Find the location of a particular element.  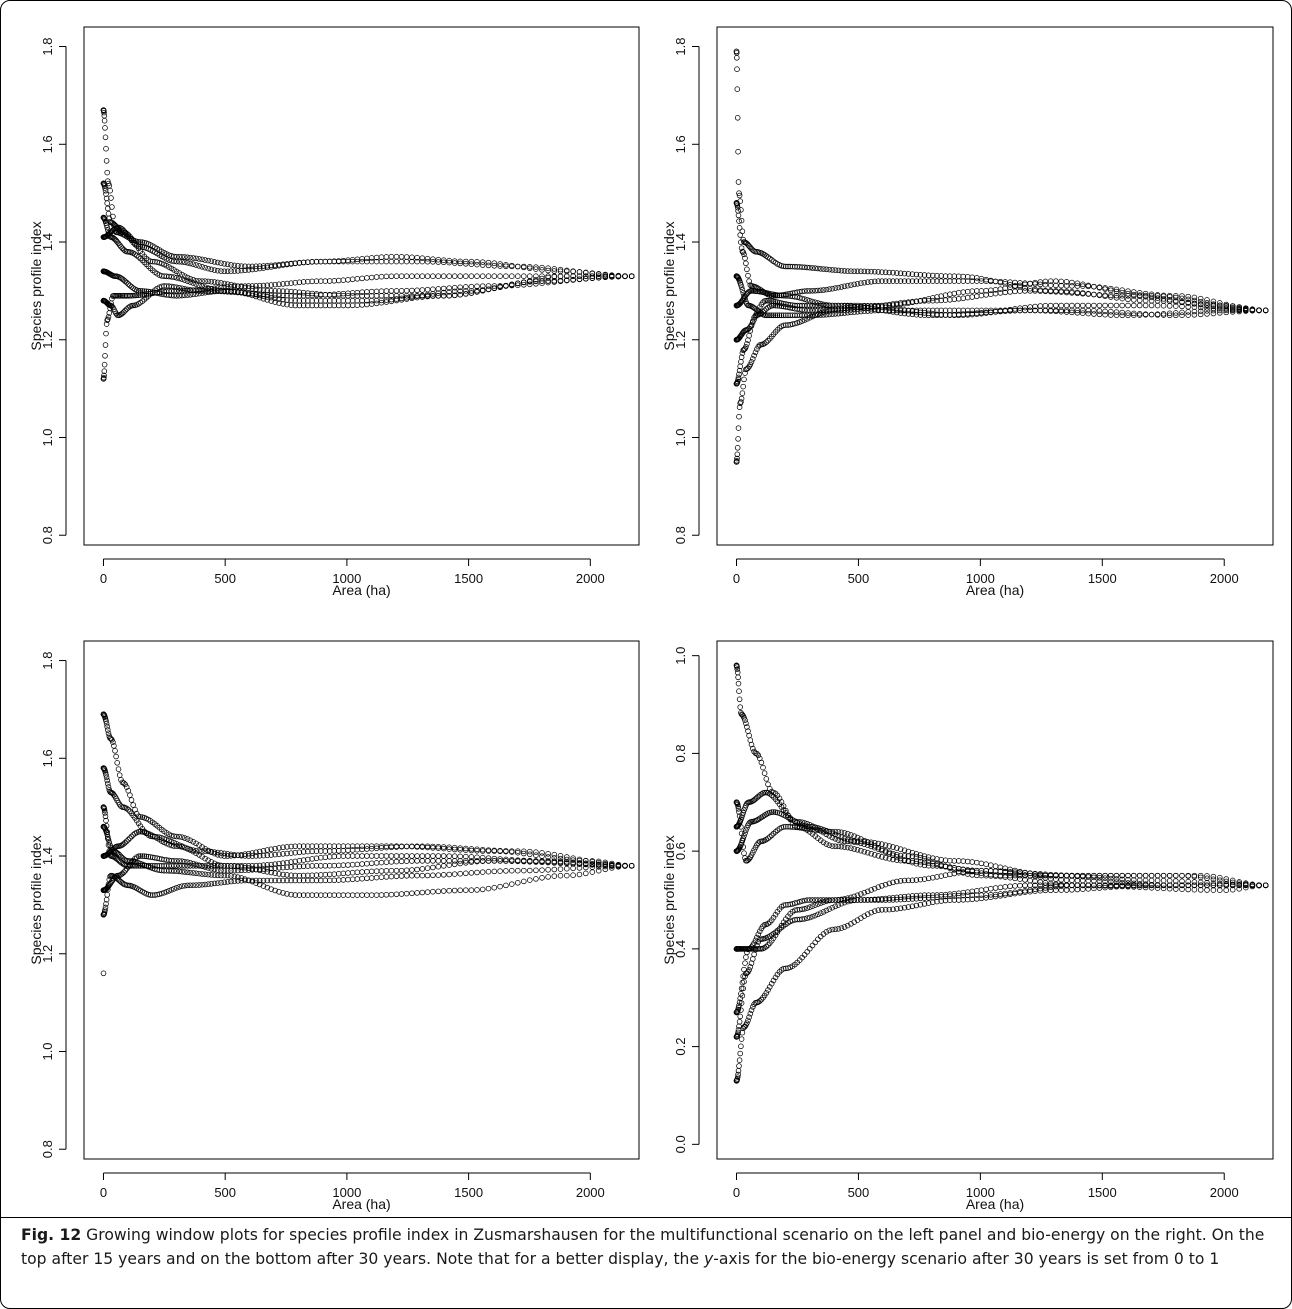

outlier-point is located at coordinates (103, 973).